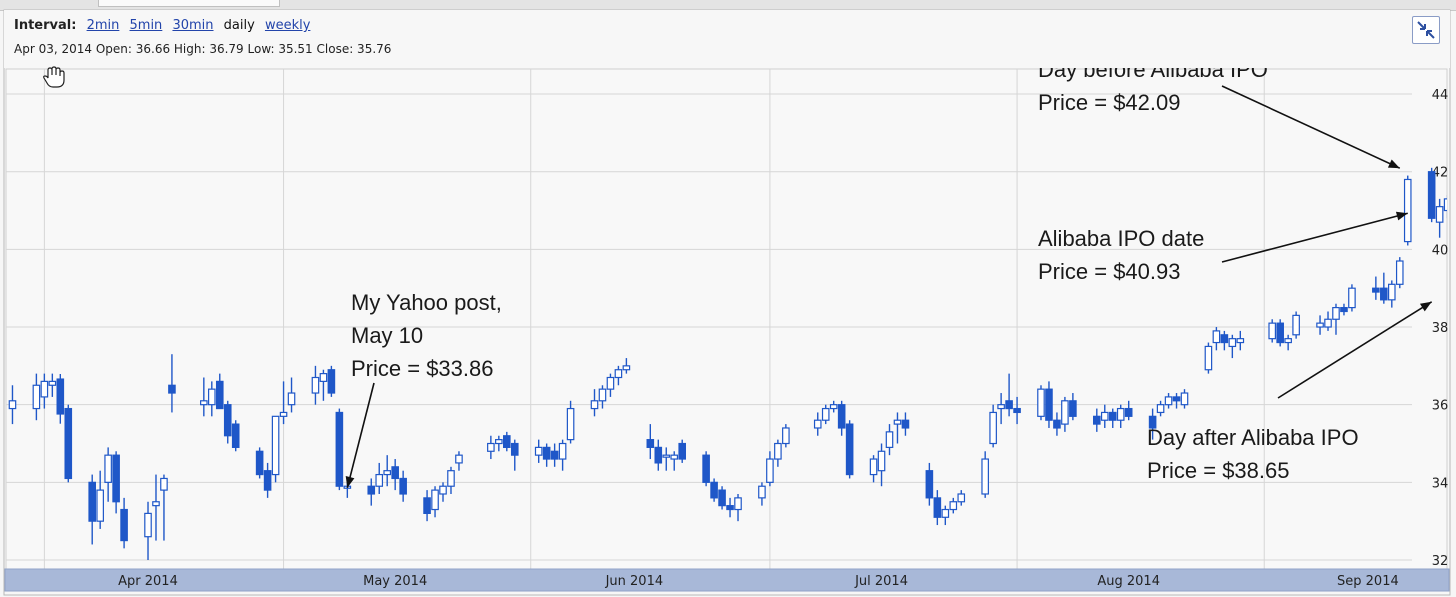 This screenshot has height=597, width=1456. I want to click on interval-30min-link: 30min, so click(193, 25).